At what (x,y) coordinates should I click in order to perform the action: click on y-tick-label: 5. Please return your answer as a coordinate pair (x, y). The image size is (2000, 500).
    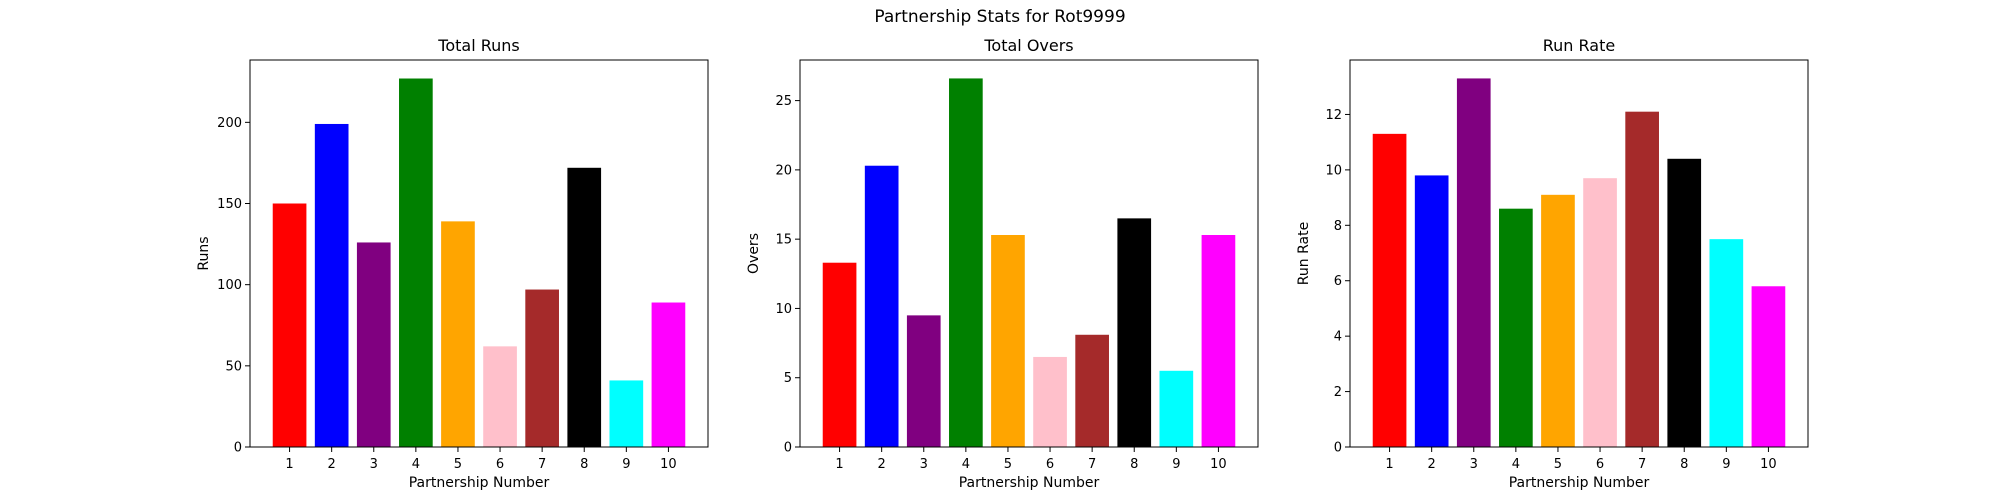
    Looking at the image, I should click on (788, 378).